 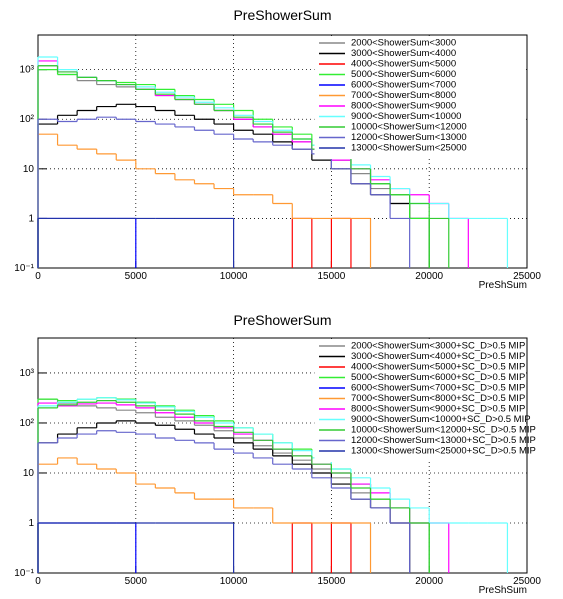 What do you see at coordinates (443, 451) in the screenshot?
I see `legend-label: 13000<ShowerSum<25000+SC_D>0.5 MIP` at bounding box center [443, 451].